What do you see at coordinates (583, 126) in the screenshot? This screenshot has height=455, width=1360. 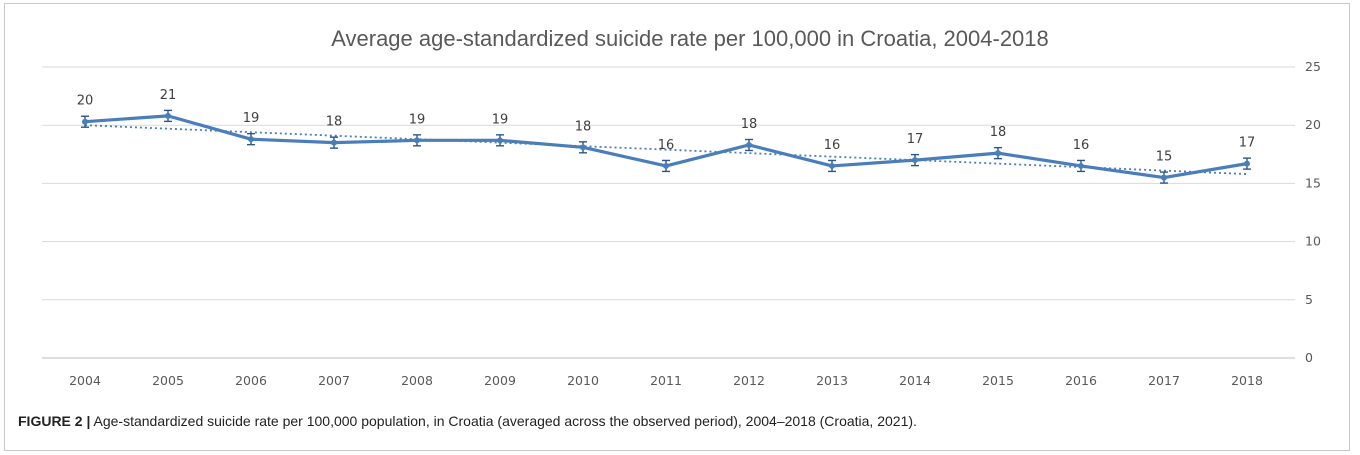 I see `data-label-2010: 18` at bounding box center [583, 126].